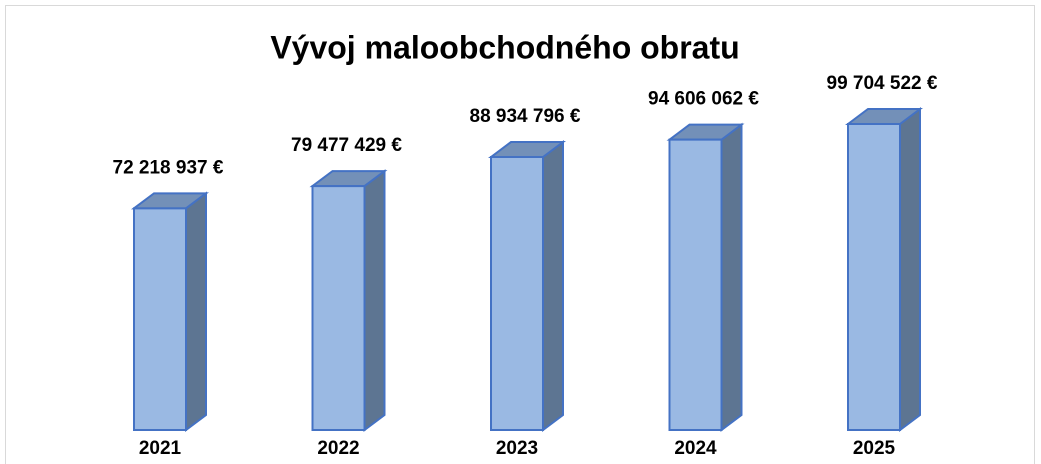 The image size is (1041, 464). I want to click on value-label: 79 477 429 €, so click(346, 145).